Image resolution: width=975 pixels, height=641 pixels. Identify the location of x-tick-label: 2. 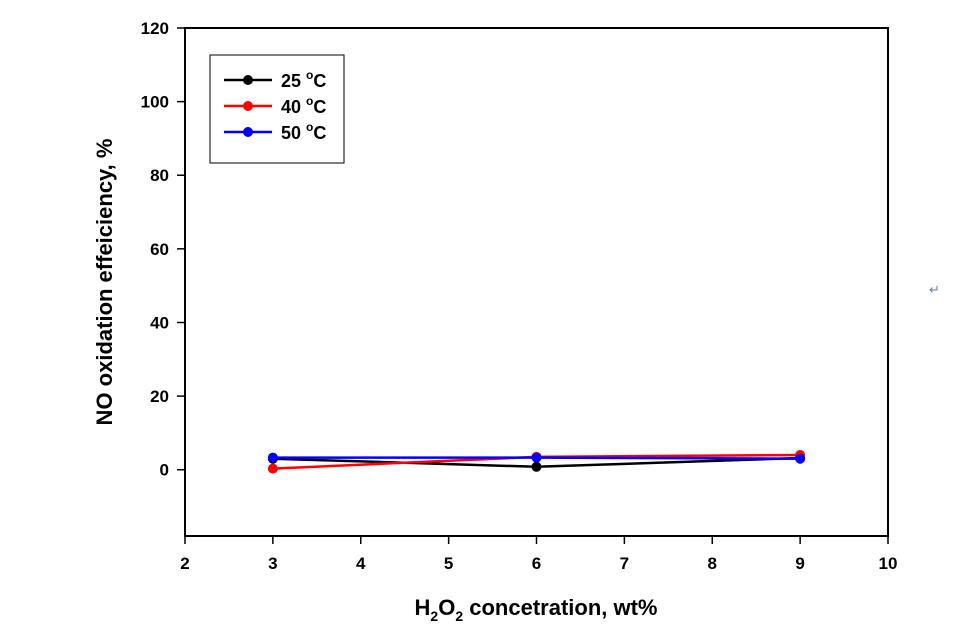
(184, 563).